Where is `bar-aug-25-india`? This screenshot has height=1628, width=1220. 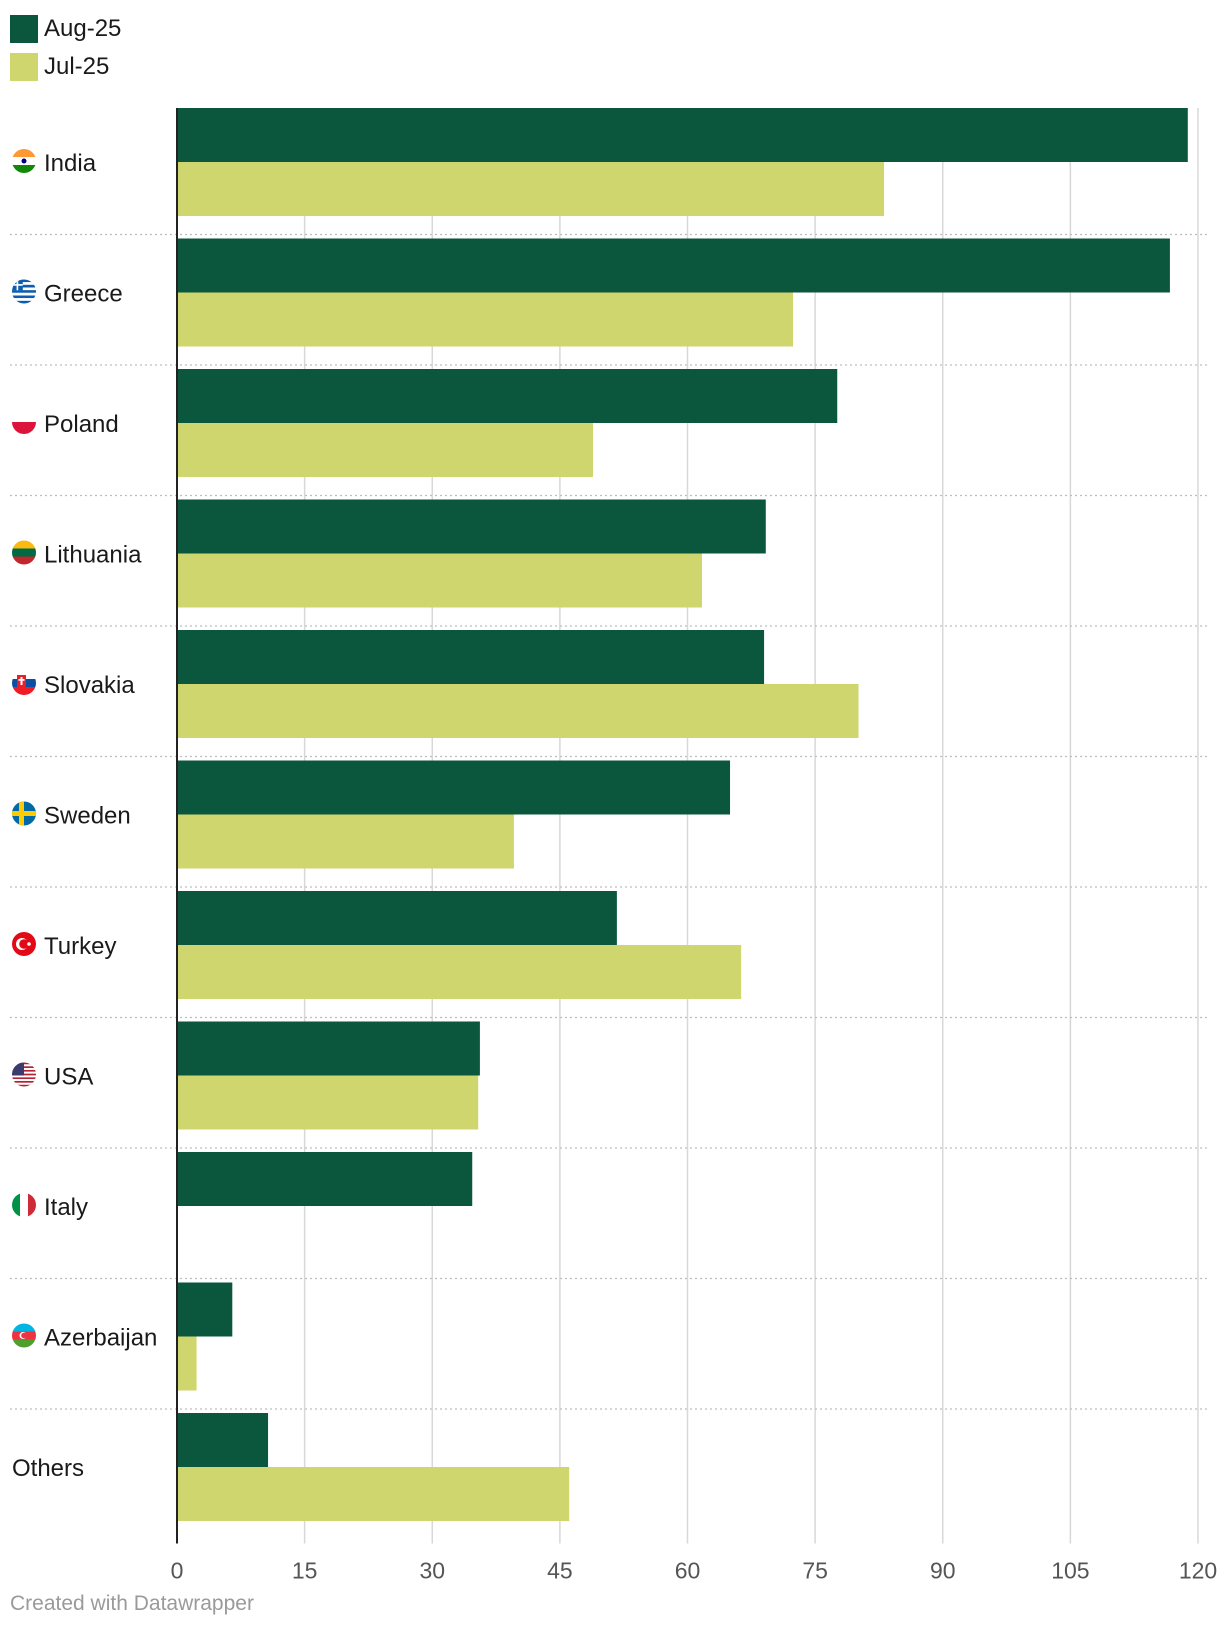 bar-aug-25-india is located at coordinates (682, 135).